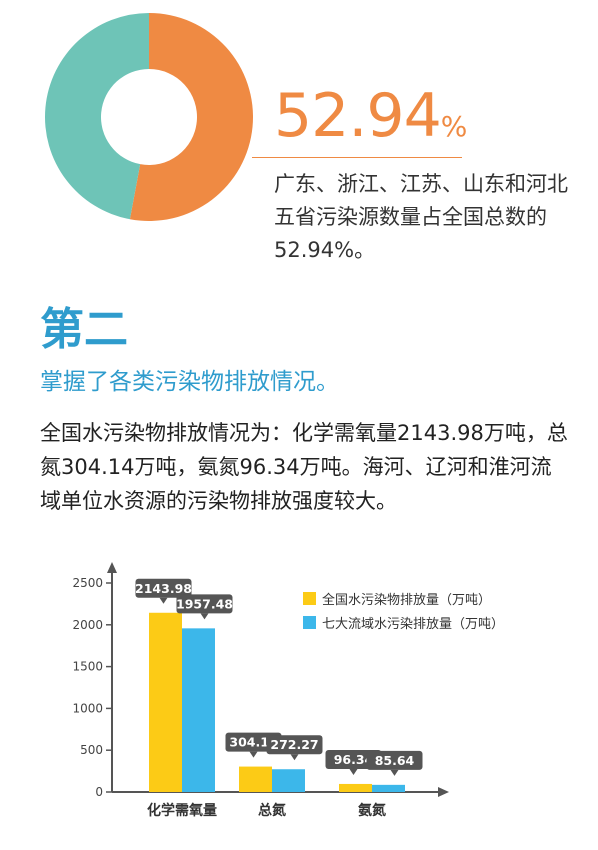  I want to click on share-donut-chart, so click(148, 117).